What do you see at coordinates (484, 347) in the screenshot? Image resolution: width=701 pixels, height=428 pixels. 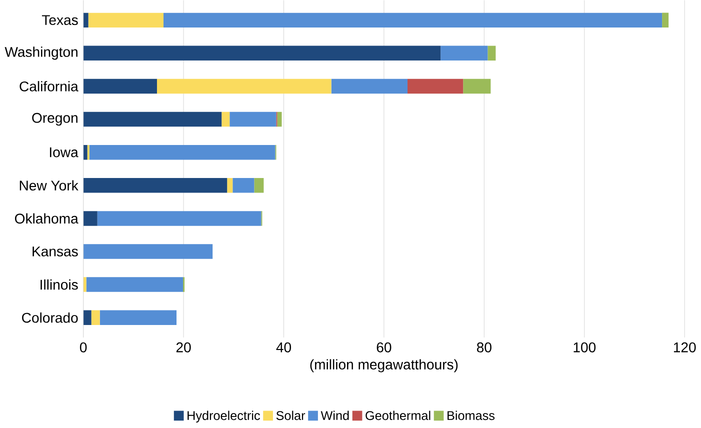 I see `x-tick-label: 80` at bounding box center [484, 347].